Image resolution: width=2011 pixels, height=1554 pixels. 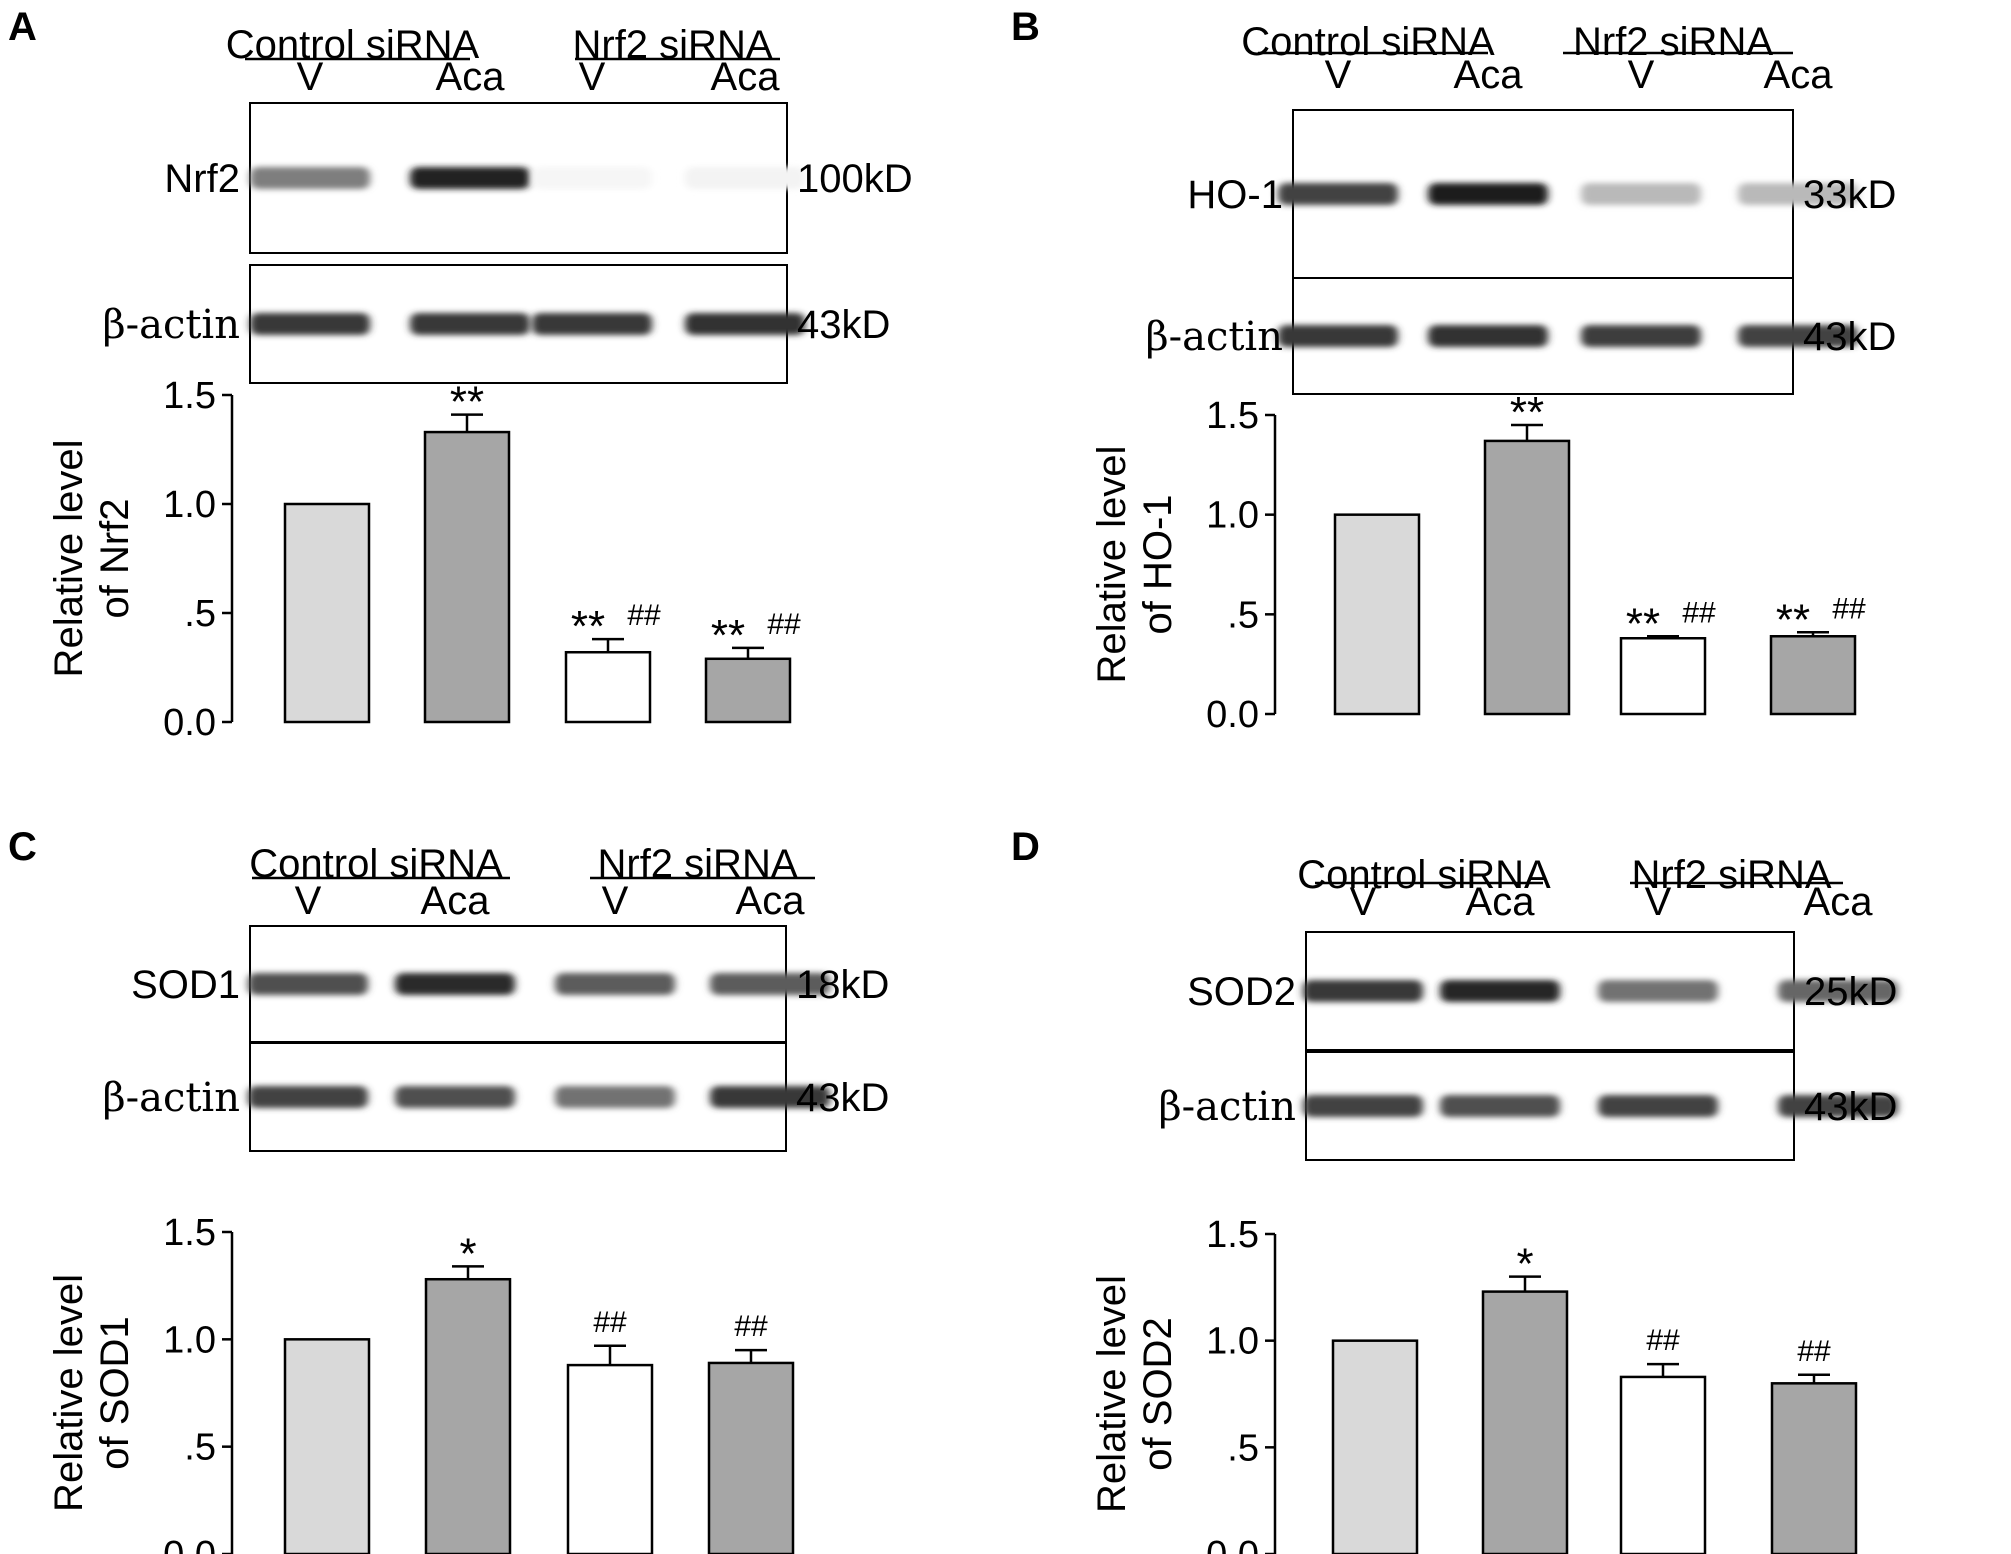 I want to click on y-axis-label-line2: of Nrf2, so click(x=115, y=558).